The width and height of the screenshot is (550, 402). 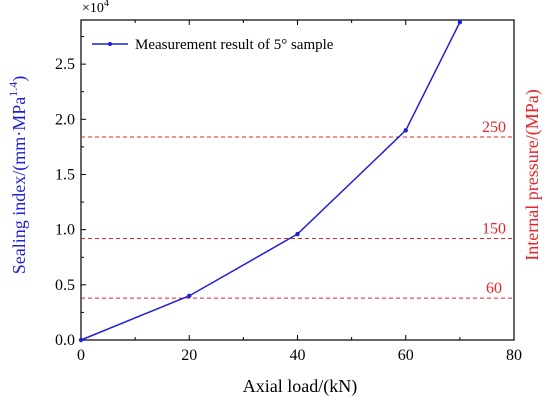 What do you see at coordinates (65, 64) in the screenshot?
I see `y-tick-label: 2.5` at bounding box center [65, 64].